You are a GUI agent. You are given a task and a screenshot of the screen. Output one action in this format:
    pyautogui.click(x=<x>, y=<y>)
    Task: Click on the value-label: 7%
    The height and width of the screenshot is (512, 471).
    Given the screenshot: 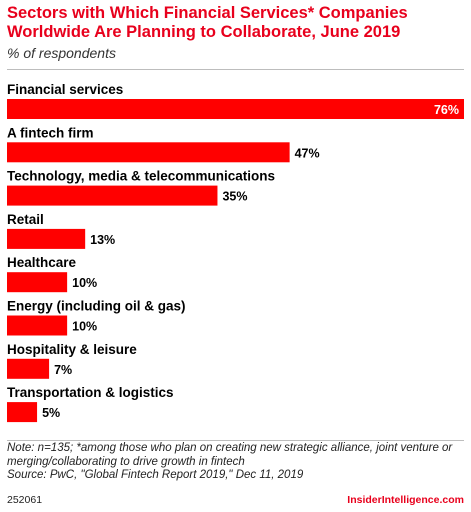 What is the action you would take?
    pyautogui.click(x=63, y=370)
    